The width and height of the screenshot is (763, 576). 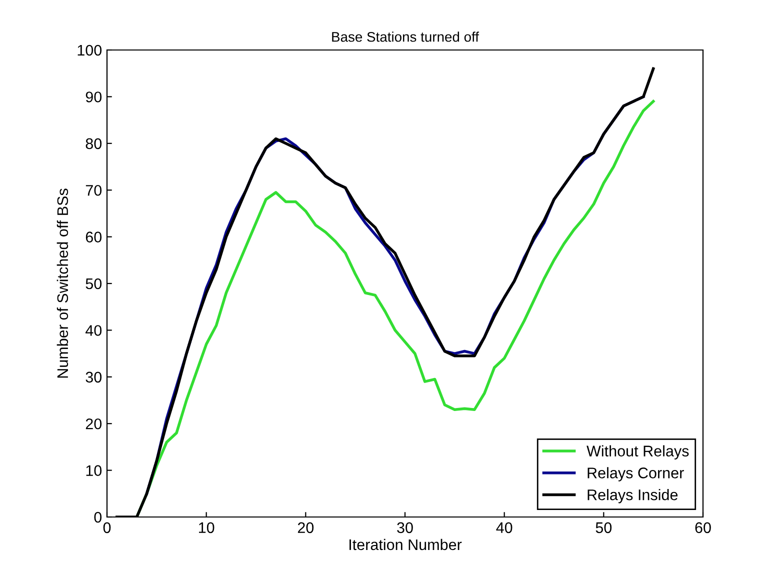 I want to click on x-tick-label: 50, so click(x=604, y=528).